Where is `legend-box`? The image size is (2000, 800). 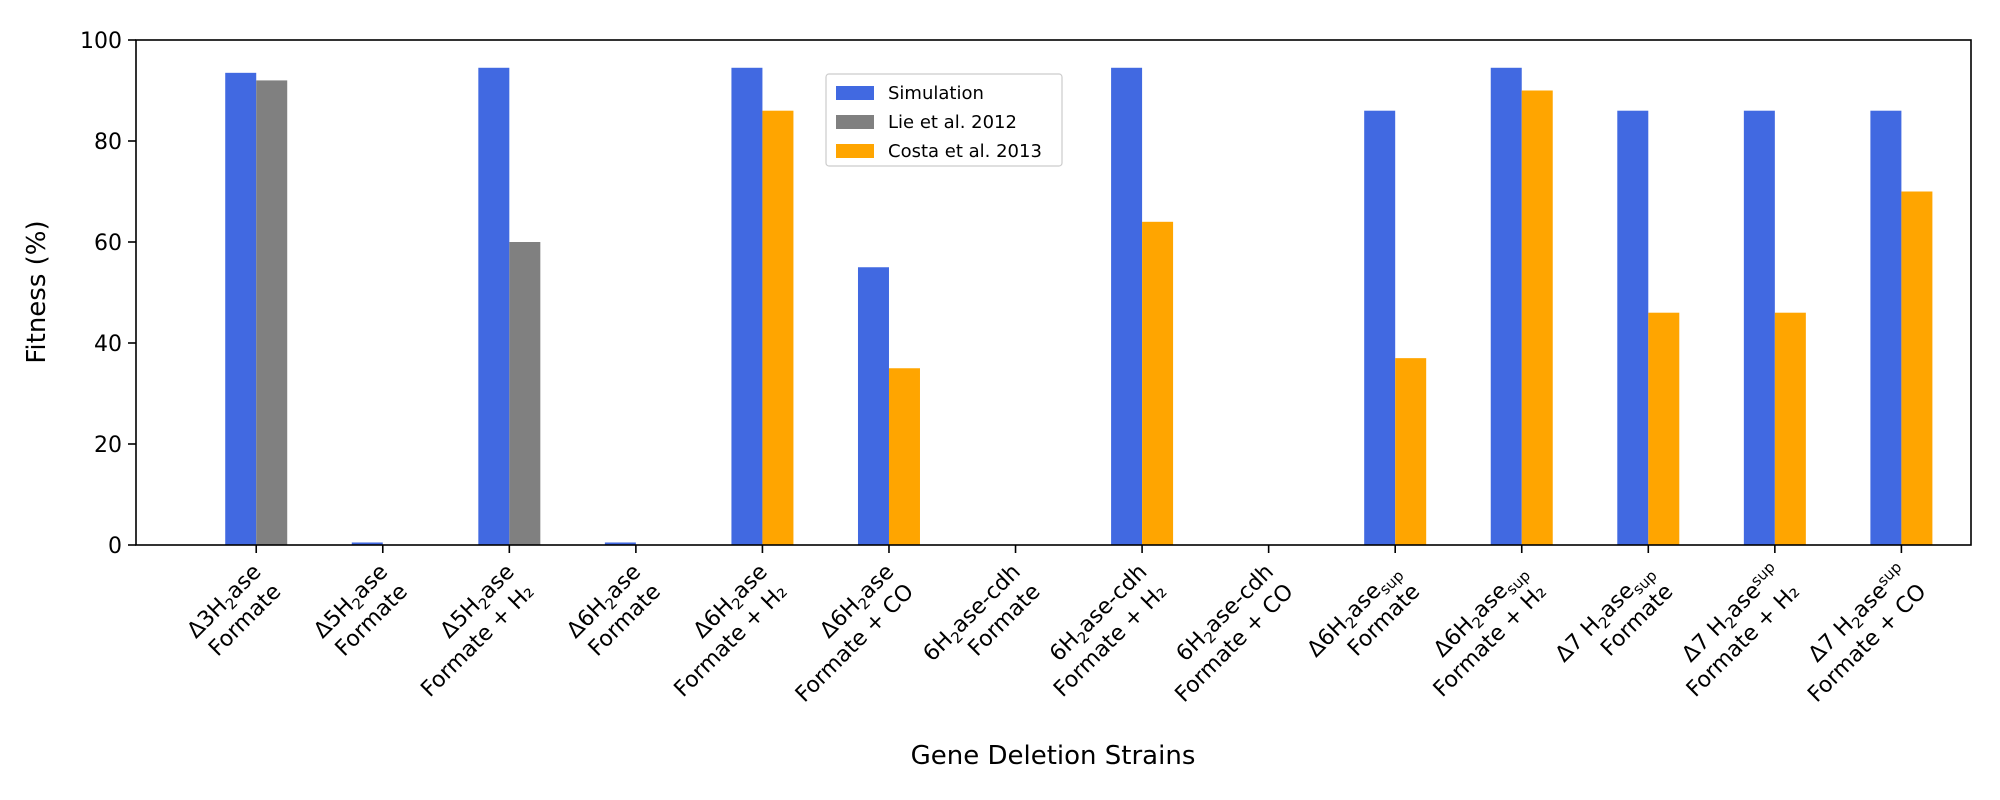
legend-box is located at coordinates (944, 120).